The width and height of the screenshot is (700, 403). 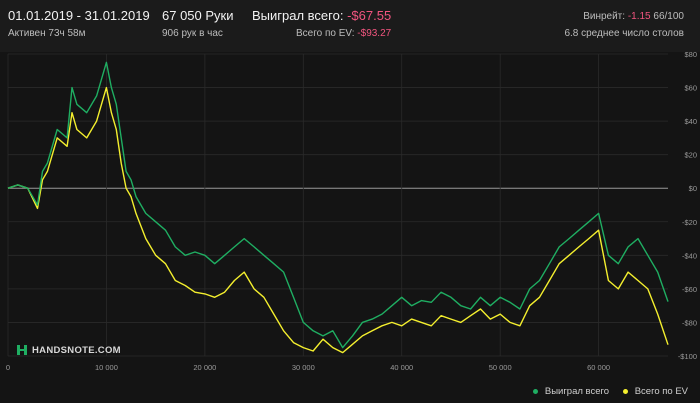 What do you see at coordinates (198, 15) in the screenshot?
I see `hands-count: 67 050 Руки` at bounding box center [198, 15].